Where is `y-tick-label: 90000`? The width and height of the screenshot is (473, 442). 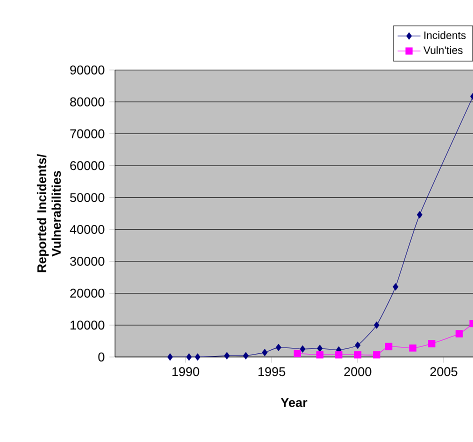 y-tick-label: 90000 is located at coordinates (87, 70).